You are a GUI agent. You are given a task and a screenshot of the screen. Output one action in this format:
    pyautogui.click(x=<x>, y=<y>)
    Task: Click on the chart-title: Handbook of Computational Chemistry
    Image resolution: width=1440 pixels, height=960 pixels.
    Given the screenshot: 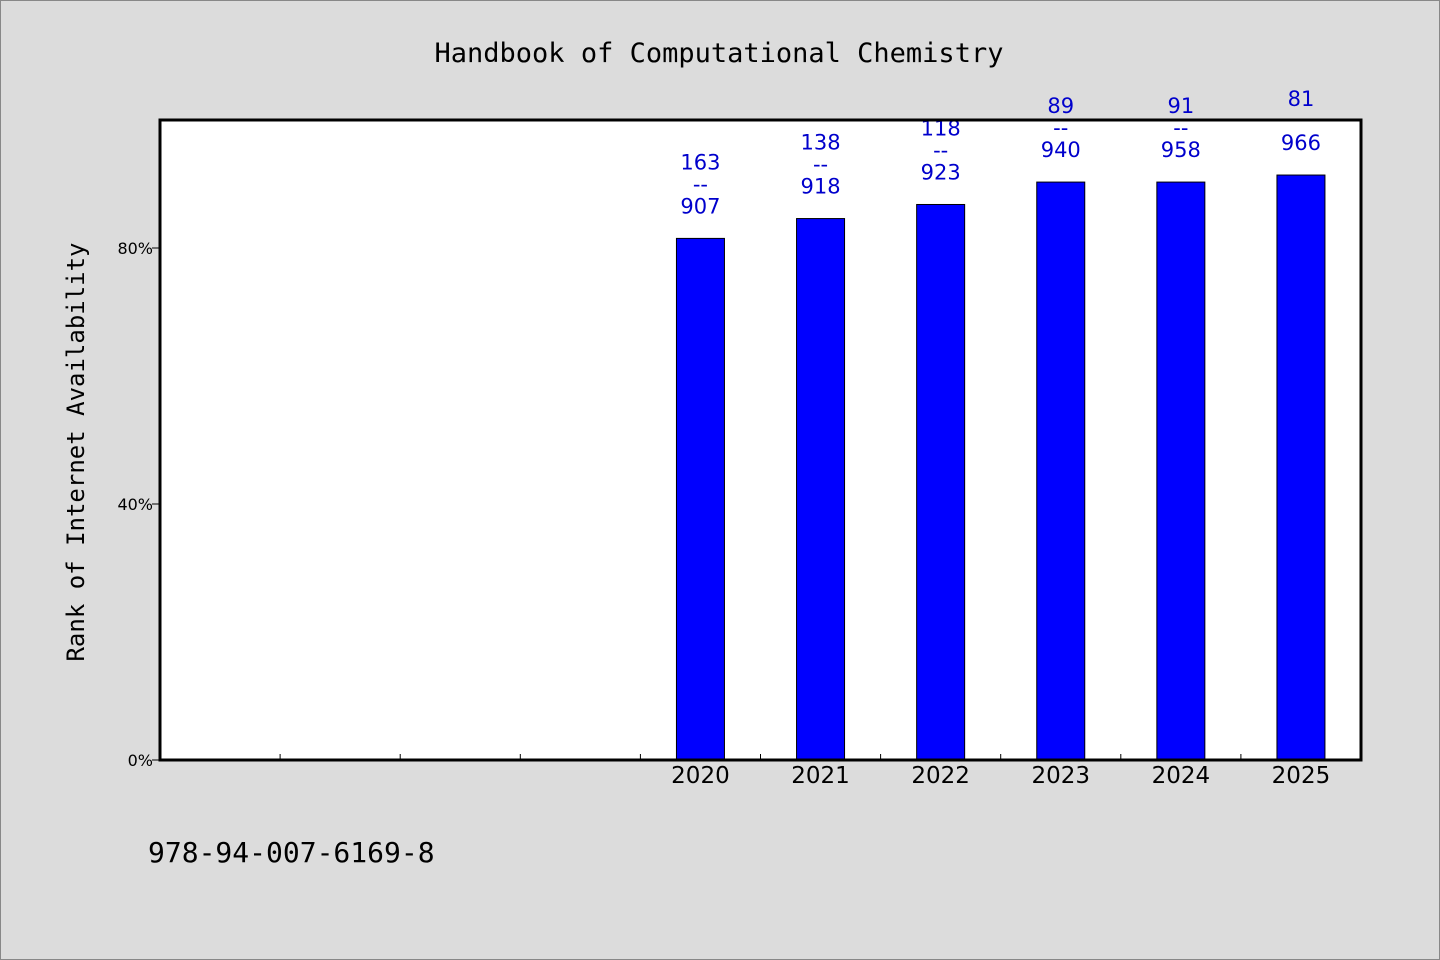 What is the action you would take?
    pyautogui.click(x=719, y=53)
    